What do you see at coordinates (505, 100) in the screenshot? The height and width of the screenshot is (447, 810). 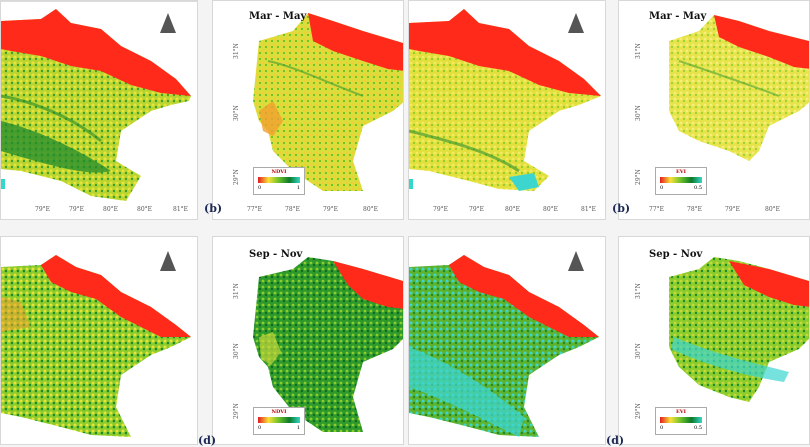 I see `map-evi-top-right` at bounding box center [505, 100].